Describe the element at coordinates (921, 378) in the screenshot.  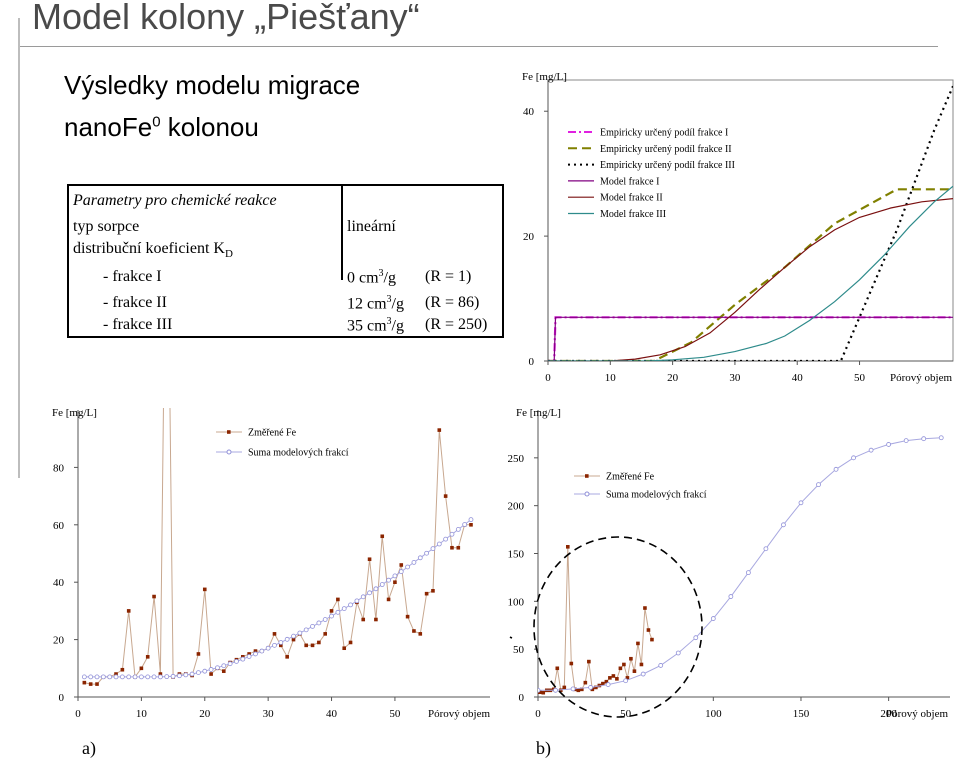
I see `x-axis-title: Pórový objem` at that location.